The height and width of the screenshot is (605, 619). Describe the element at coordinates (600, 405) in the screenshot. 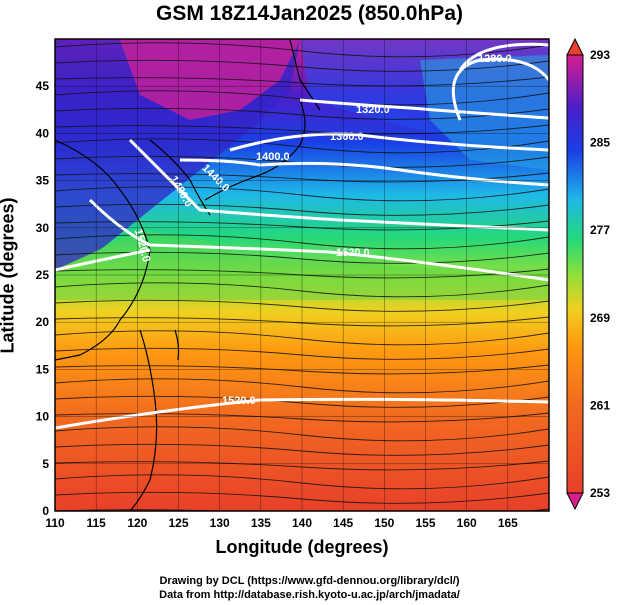

I see `colorbar-tick-label: 261` at that location.